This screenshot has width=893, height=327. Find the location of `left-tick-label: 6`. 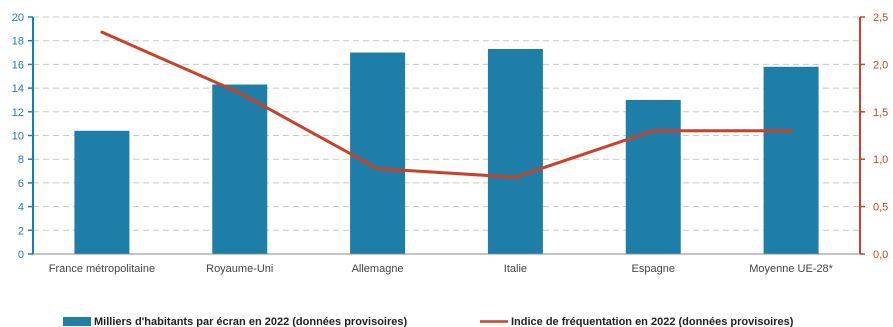

left-tick-label: 6 is located at coordinates (21, 184).